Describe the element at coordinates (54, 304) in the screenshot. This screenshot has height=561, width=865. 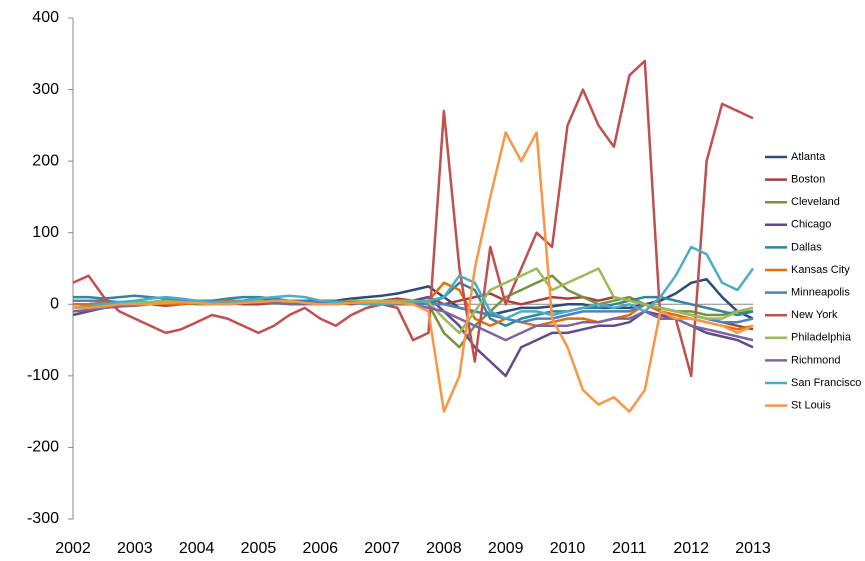
I see `y-tick-label: 0` at that location.